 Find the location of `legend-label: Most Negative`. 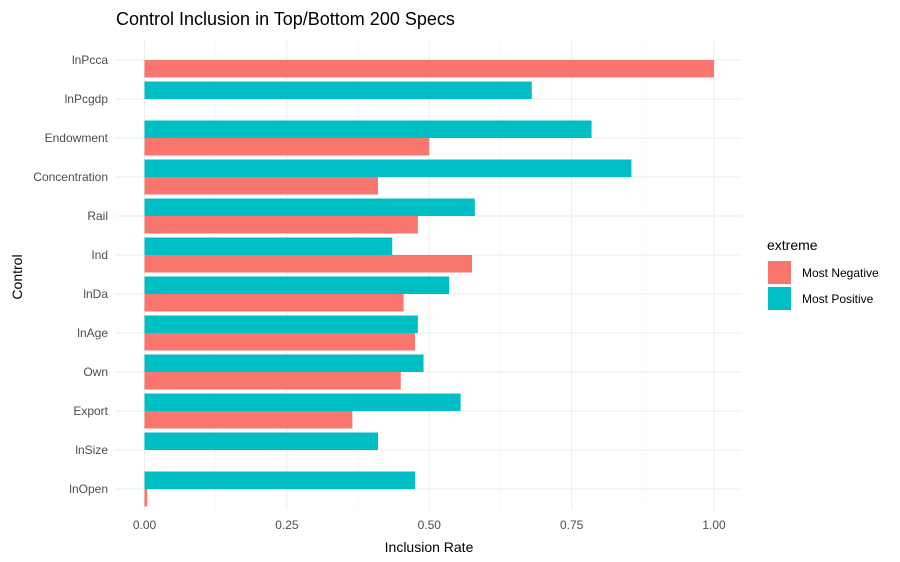

legend-label: Most Negative is located at coordinates (840, 273).